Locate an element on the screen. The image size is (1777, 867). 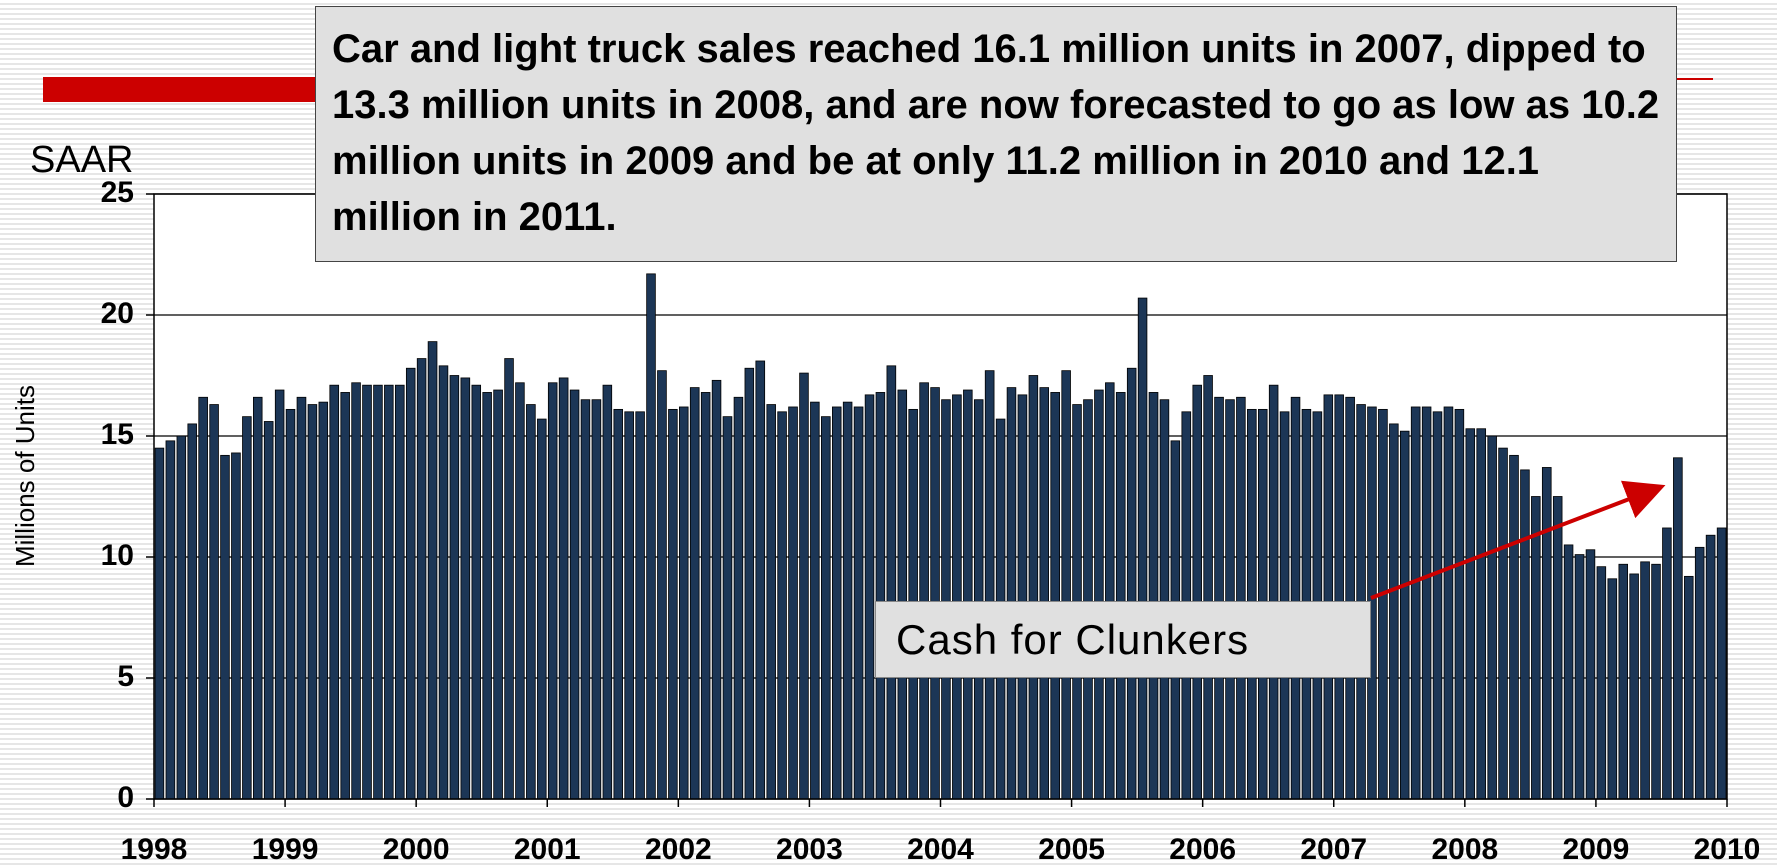
y-tick-label: 0 is located at coordinates (125, 797).